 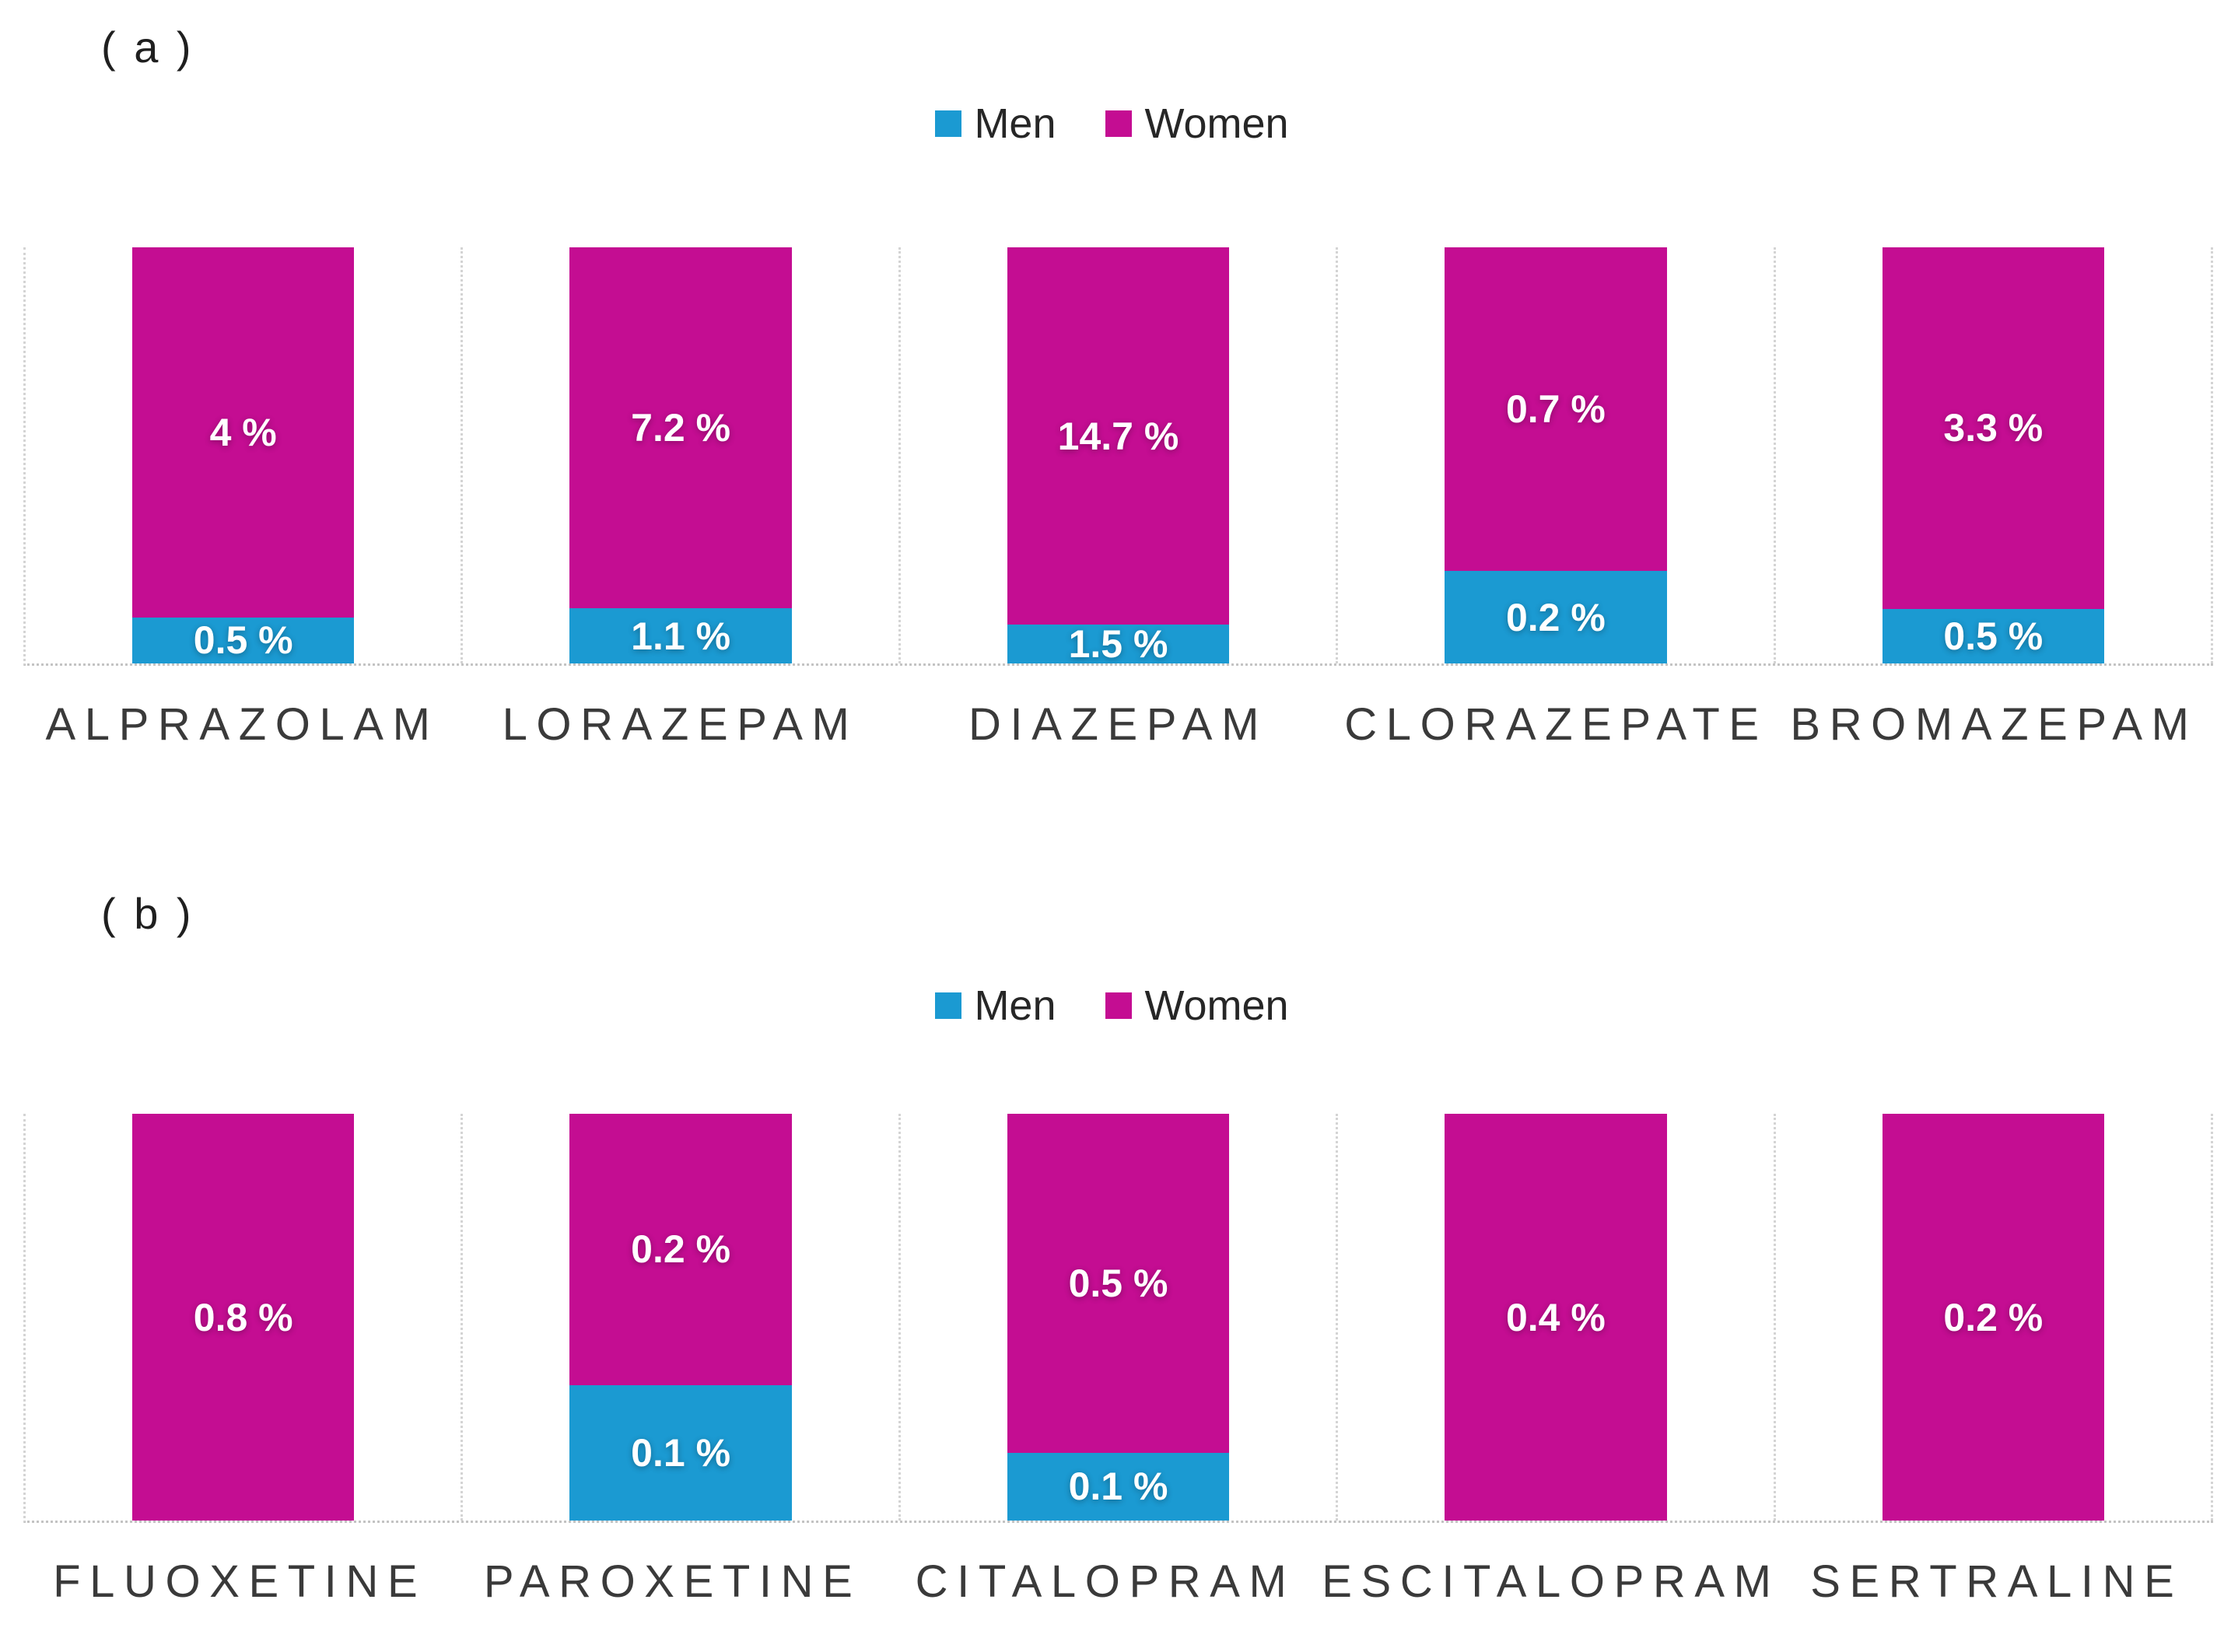 I want to click on bar-clorazepate: 0.7 % 0.2 %, so click(x=1556, y=455).